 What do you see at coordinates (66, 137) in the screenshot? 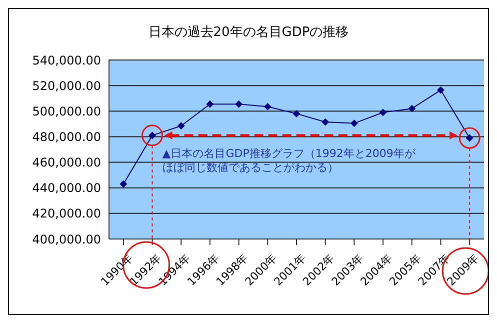
I see `y-tick-label: 480,000.00` at bounding box center [66, 137].